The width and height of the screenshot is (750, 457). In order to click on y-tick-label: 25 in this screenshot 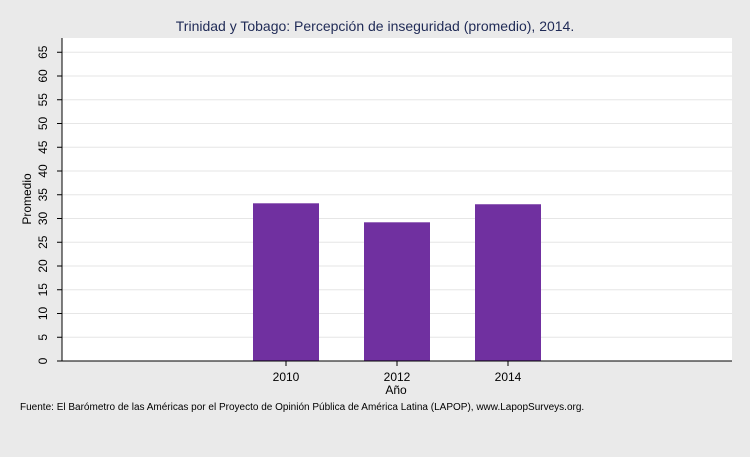, I will do `click(43, 242)`.